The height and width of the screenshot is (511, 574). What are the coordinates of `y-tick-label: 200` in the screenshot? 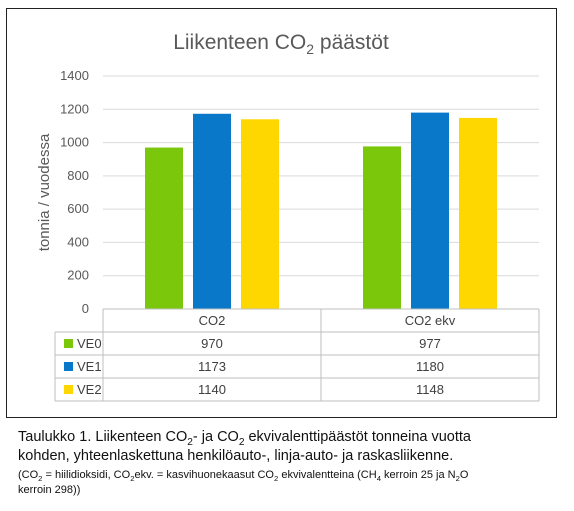 It's located at (78, 275).